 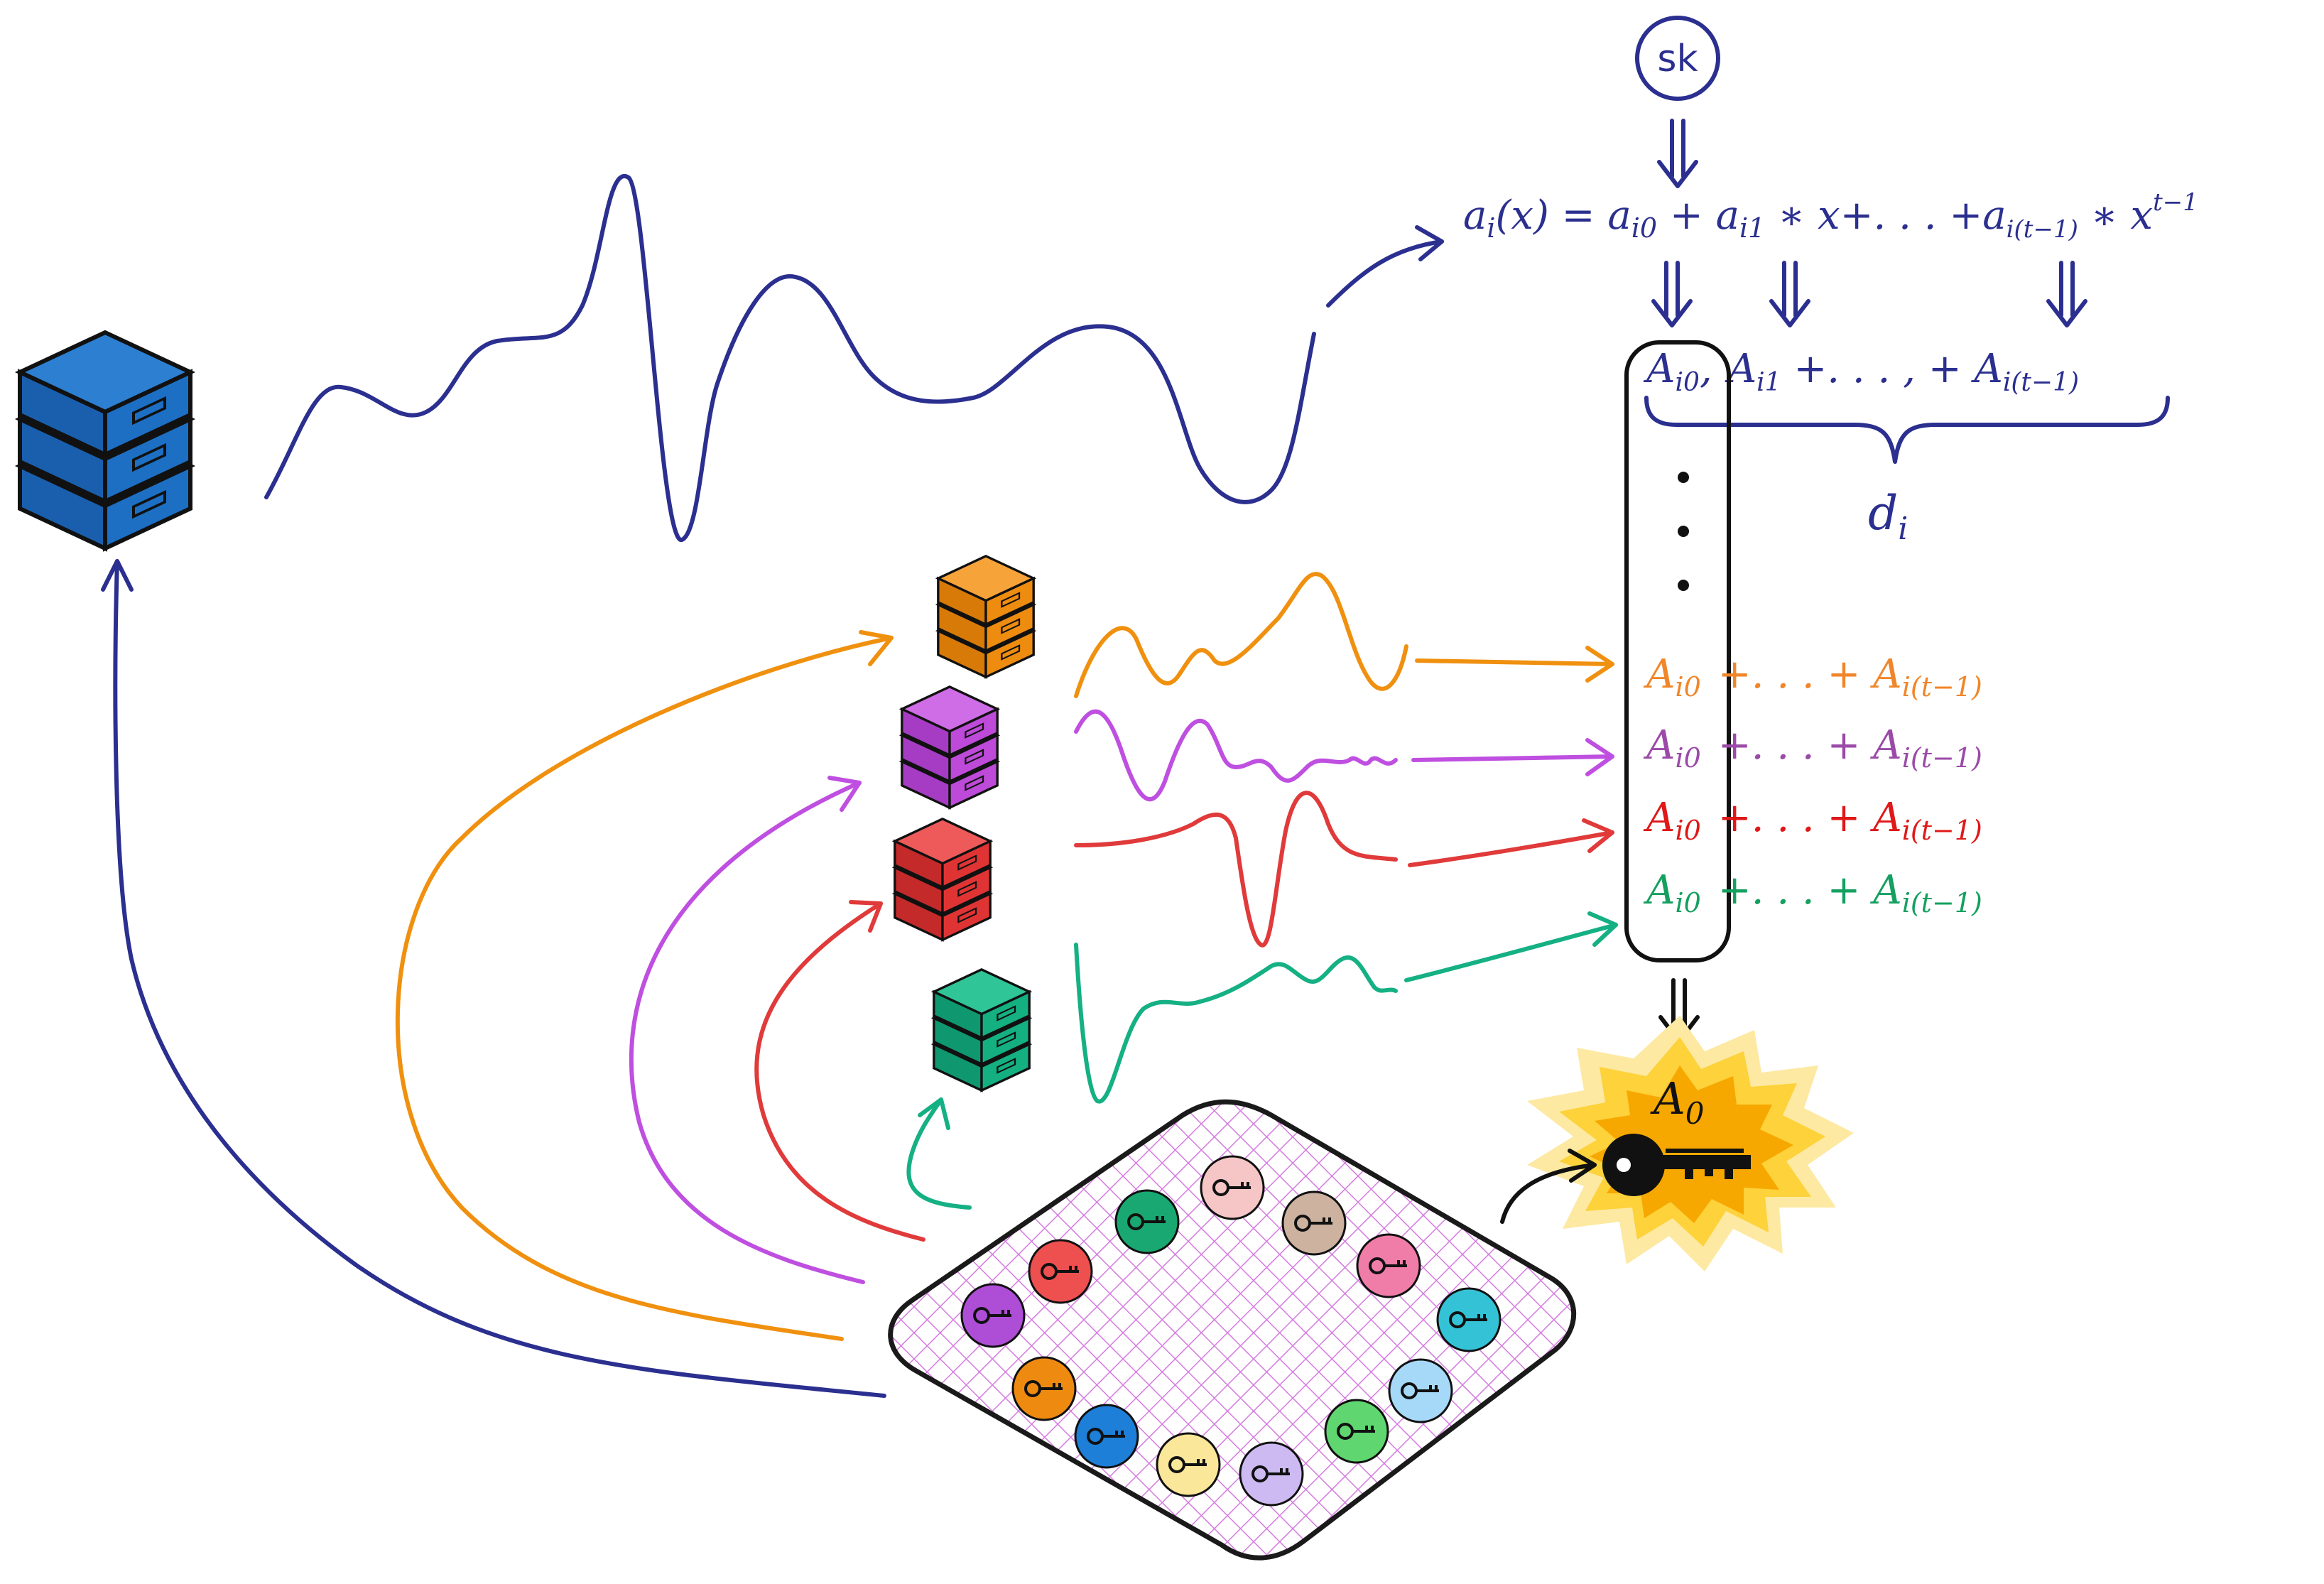 What do you see at coordinates (1676, 1165) in the screenshot?
I see `master-key-icon` at bounding box center [1676, 1165].